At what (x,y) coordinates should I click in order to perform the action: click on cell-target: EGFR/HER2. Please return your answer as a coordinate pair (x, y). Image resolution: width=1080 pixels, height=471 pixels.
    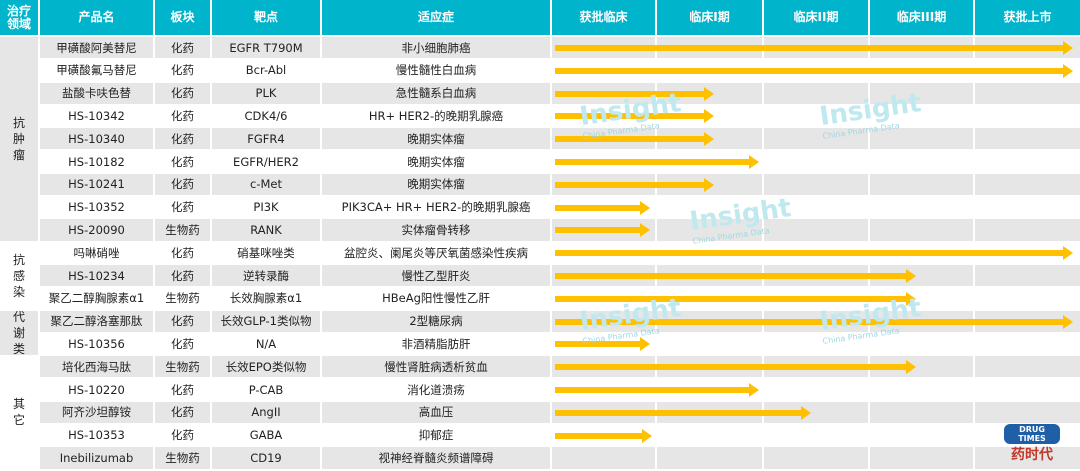
    Looking at the image, I should click on (266, 162).